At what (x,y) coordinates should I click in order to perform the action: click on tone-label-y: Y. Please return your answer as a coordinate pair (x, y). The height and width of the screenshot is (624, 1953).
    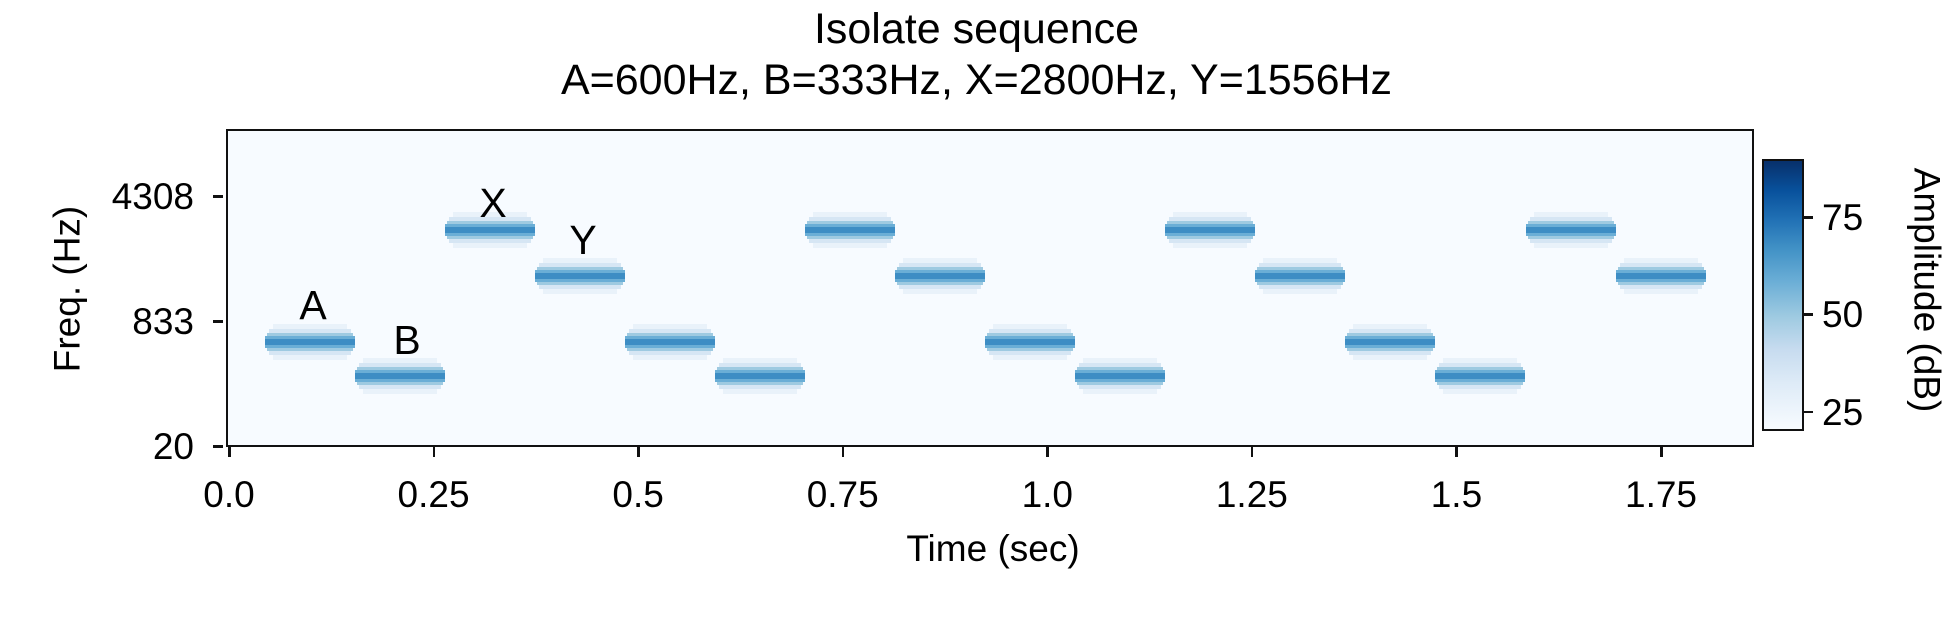
    Looking at the image, I should click on (583, 240).